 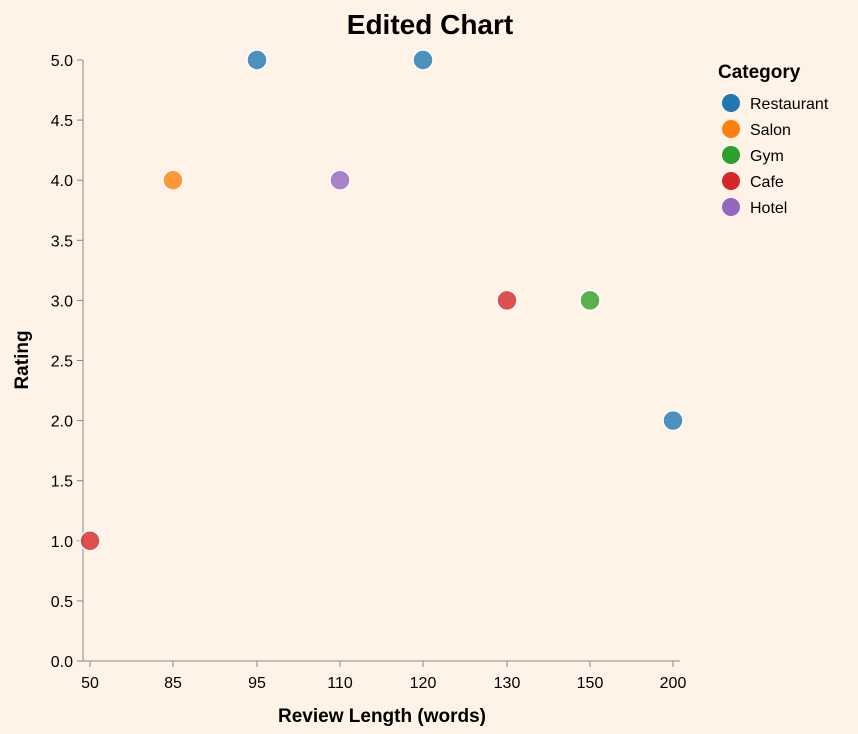 What do you see at coordinates (173, 683) in the screenshot?
I see `x-tick-label: 85` at bounding box center [173, 683].